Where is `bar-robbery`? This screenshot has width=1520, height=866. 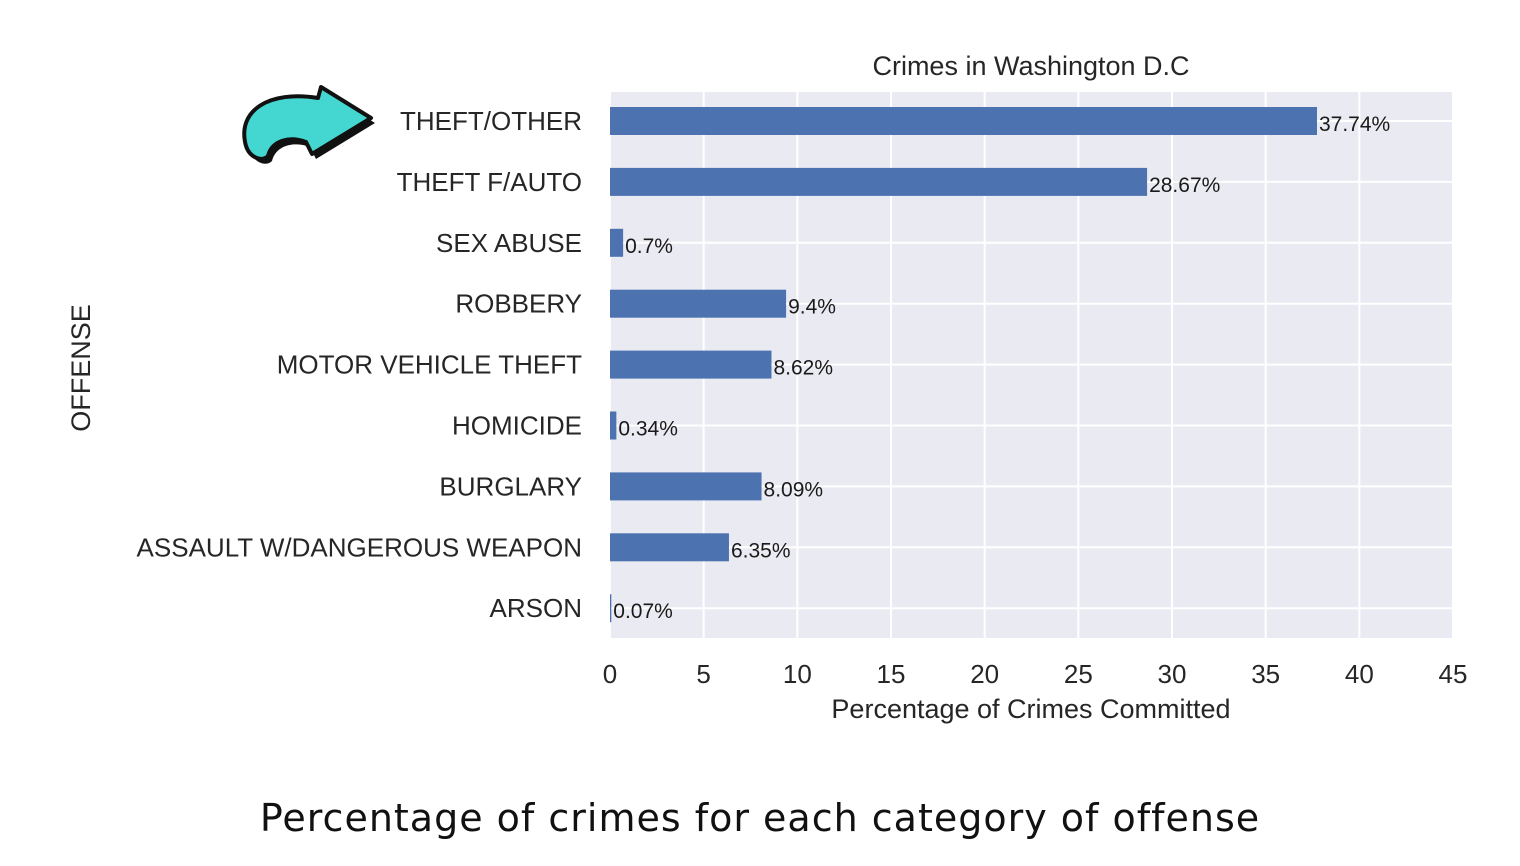
bar-robbery is located at coordinates (698, 303).